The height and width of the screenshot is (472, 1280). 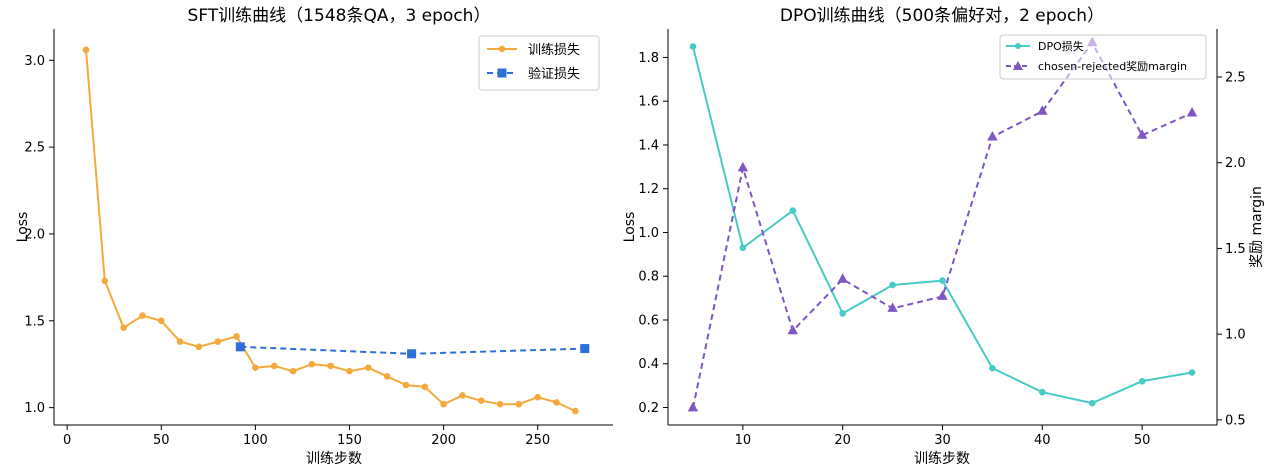 What do you see at coordinates (1112, 66) in the screenshot?
I see `dpo-legend-label-margin: chosen-rejected奖励margin` at bounding box center [1112, 66].